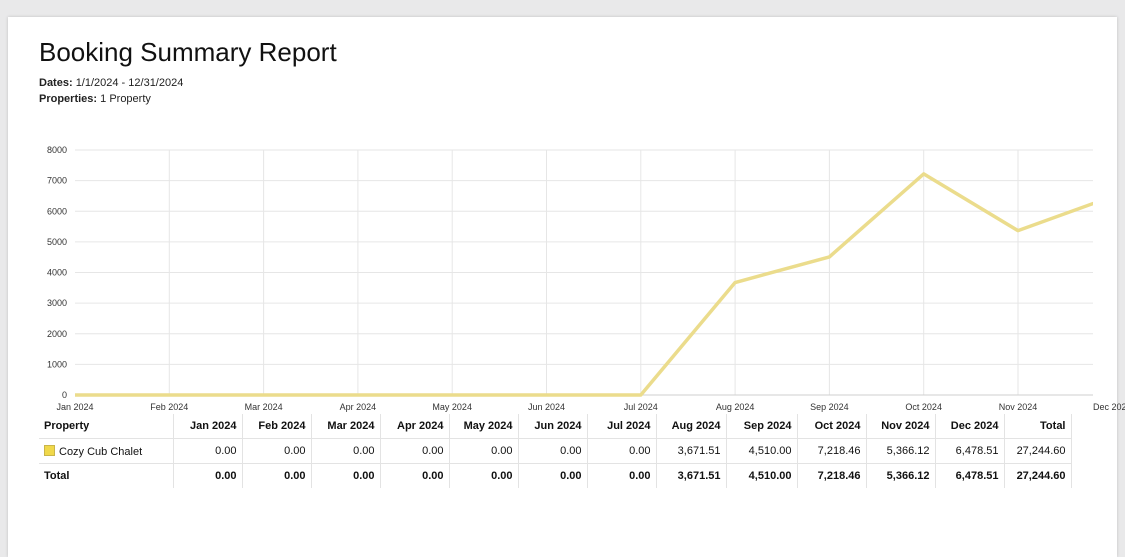 The image size is (1125, 557). Describe the element at coordinates (56, 83) in the screenshot. I see `dates-label: Dates:` at that location.